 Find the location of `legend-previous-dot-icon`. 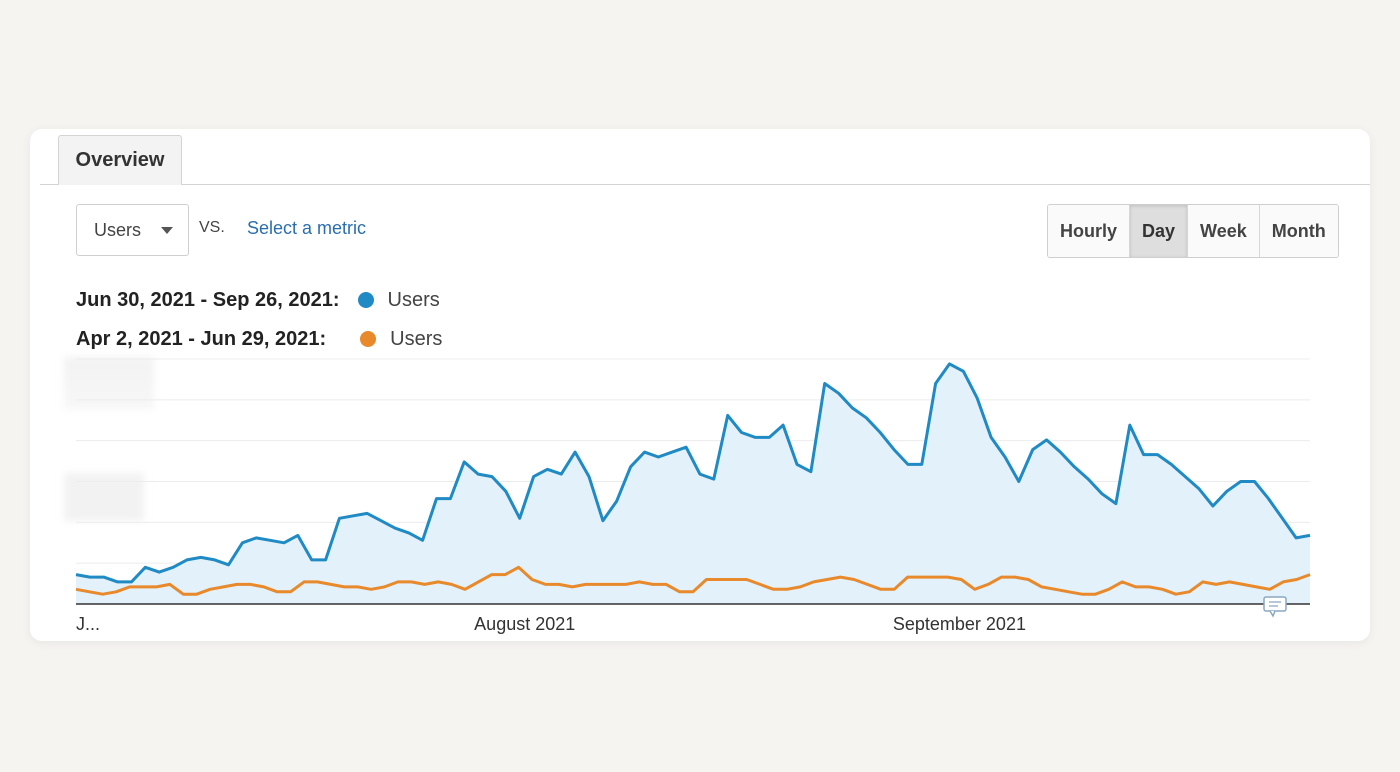

legend-previous-dot-icon is located at coordinates (368, 339).